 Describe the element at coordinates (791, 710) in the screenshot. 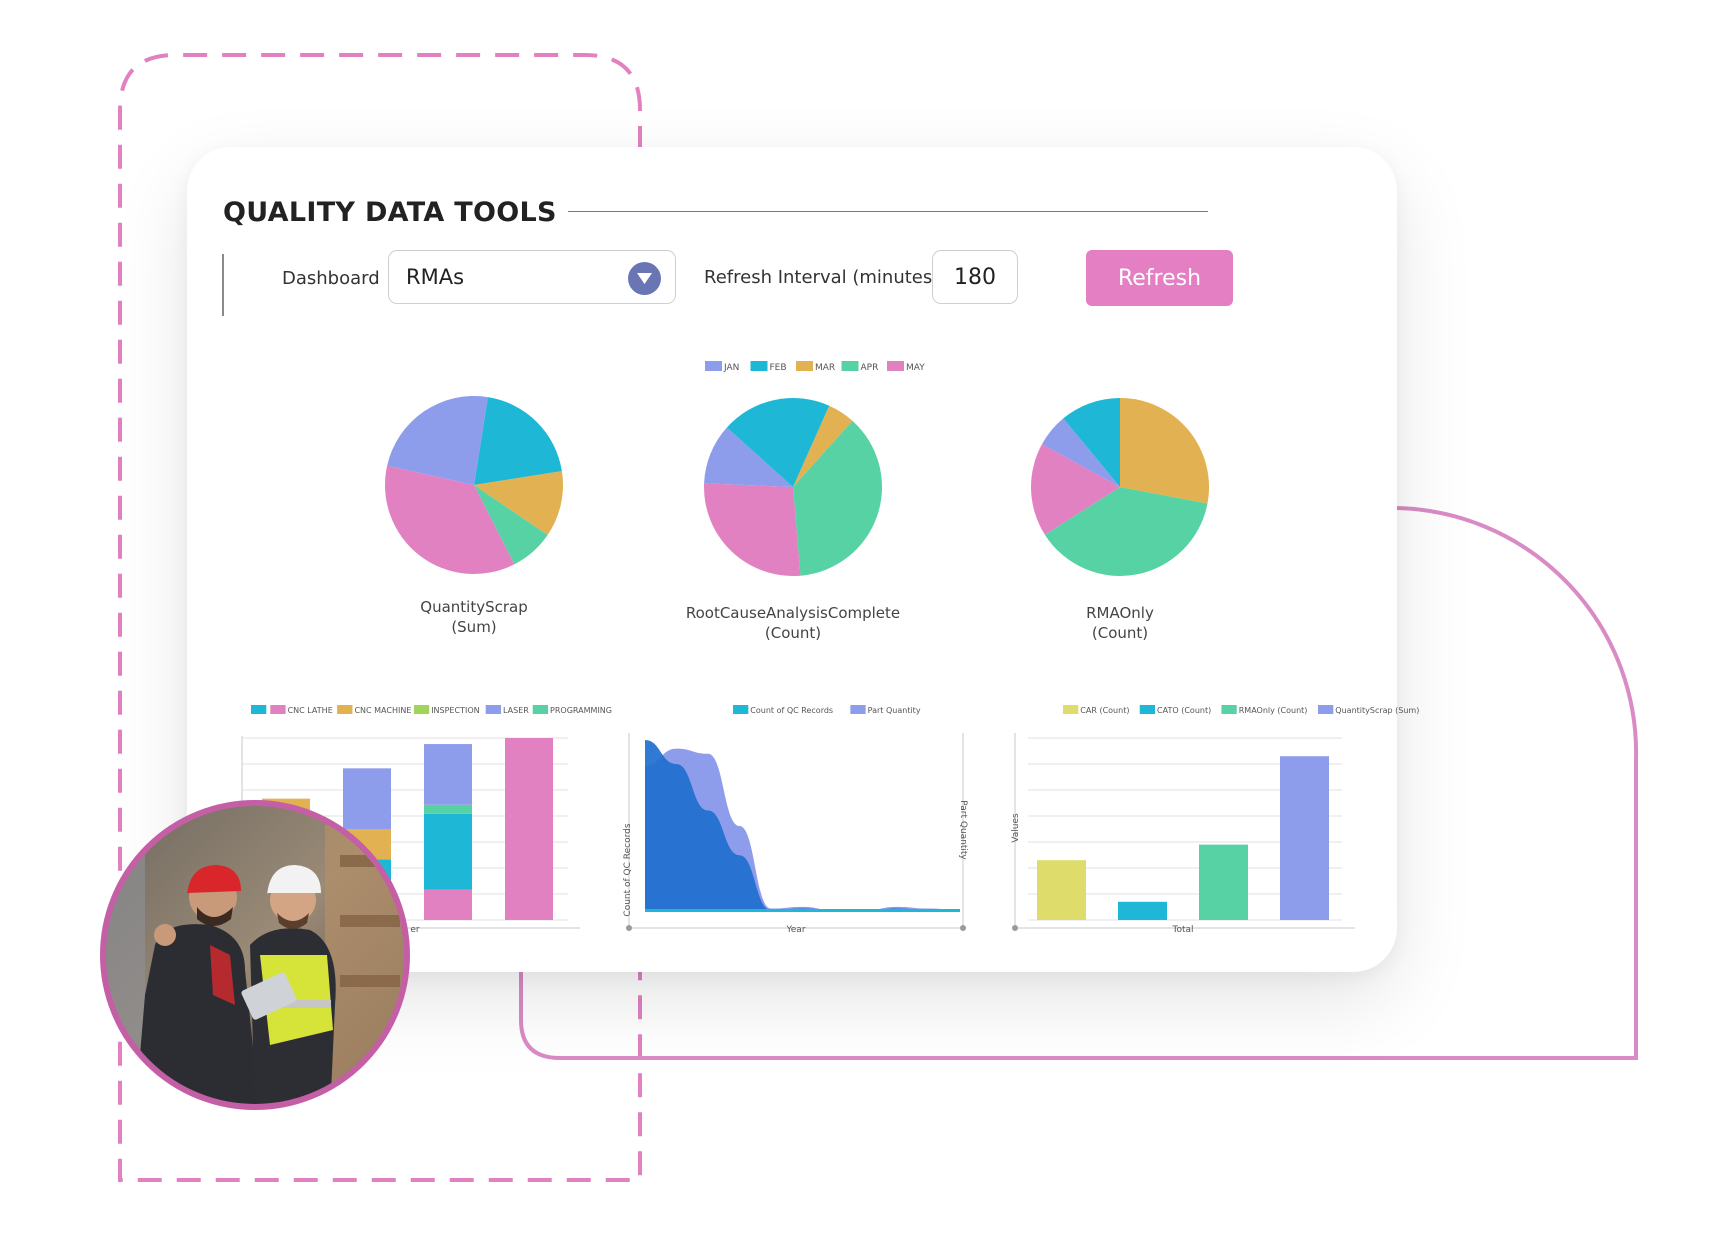

I see `area-legend-label: Count of QC Records` at that location.